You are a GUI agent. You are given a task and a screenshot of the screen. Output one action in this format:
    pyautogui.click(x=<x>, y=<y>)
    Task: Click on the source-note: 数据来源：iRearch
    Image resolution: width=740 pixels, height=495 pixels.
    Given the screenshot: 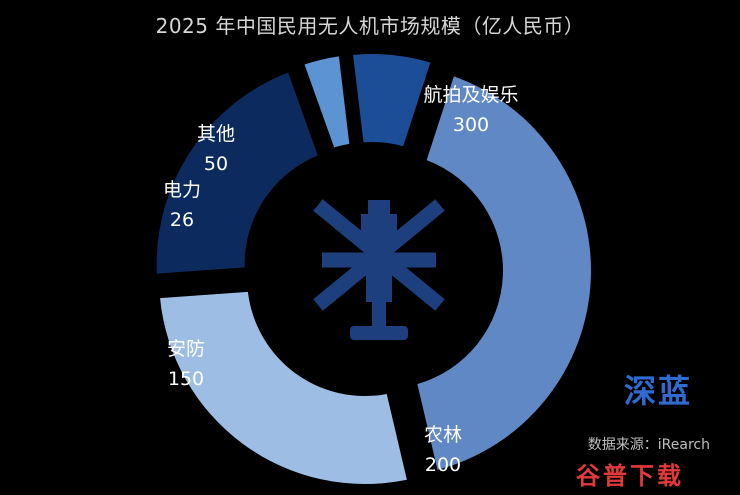 What is the action you would take?
    pyautogui.click(x=648, y=445)
    